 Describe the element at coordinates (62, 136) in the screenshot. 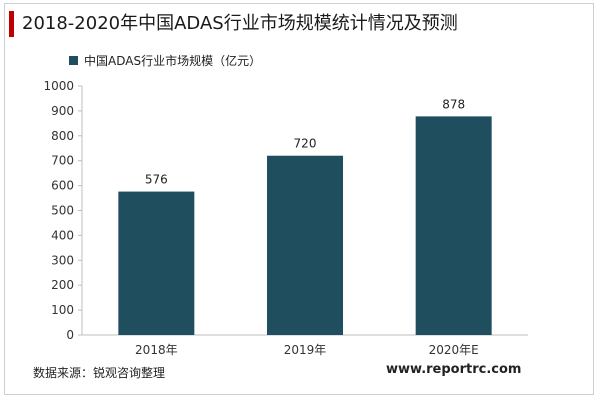

I see `y-tick-label: 800` at that location.